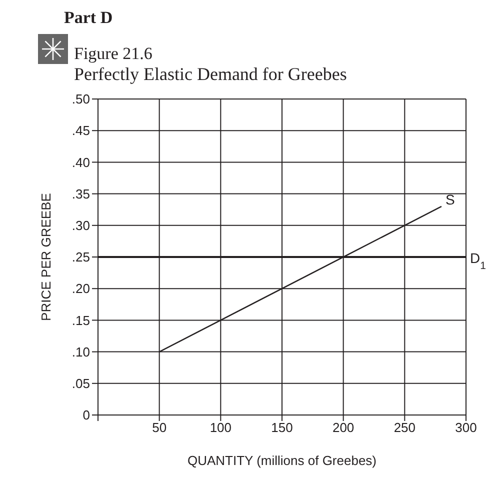  What do you see at coordinates (81, 257) in the screenshot?
I see `y-tick-label: .25` at bounding box center [81, 257].